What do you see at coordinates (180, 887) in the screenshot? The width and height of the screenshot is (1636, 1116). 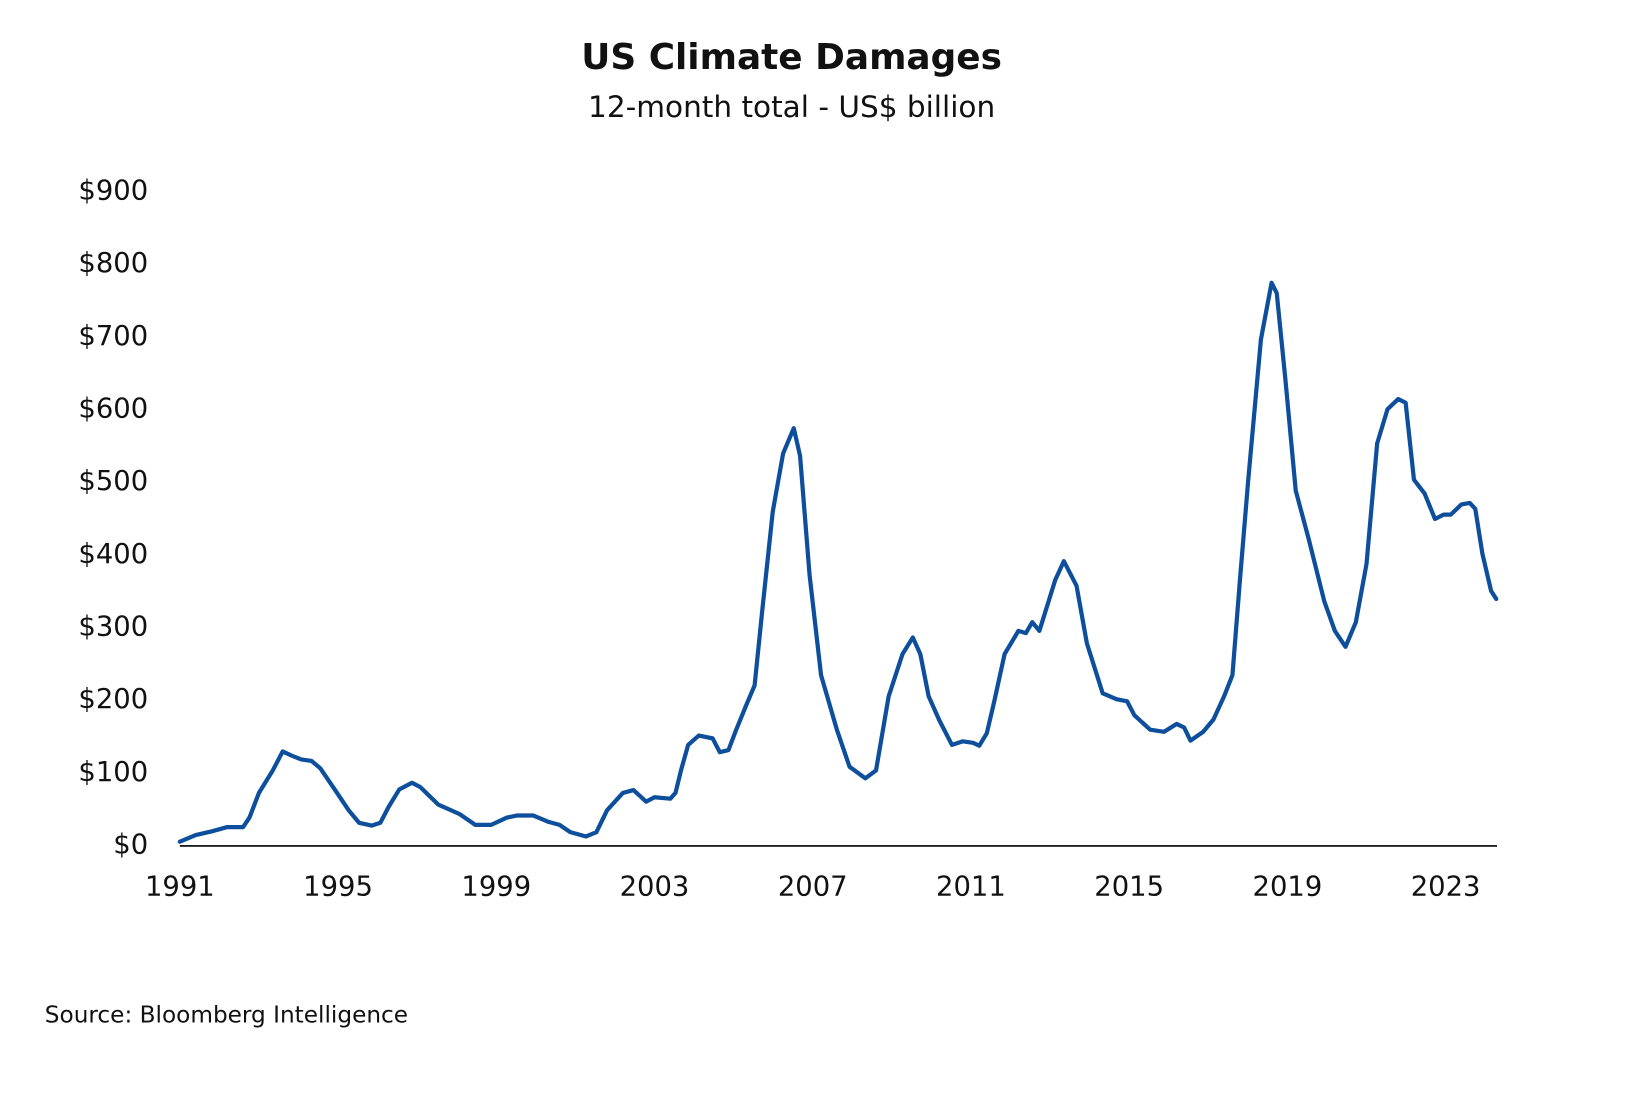 I see `x-tick-label: 1991` at bounding box center [180, 887].